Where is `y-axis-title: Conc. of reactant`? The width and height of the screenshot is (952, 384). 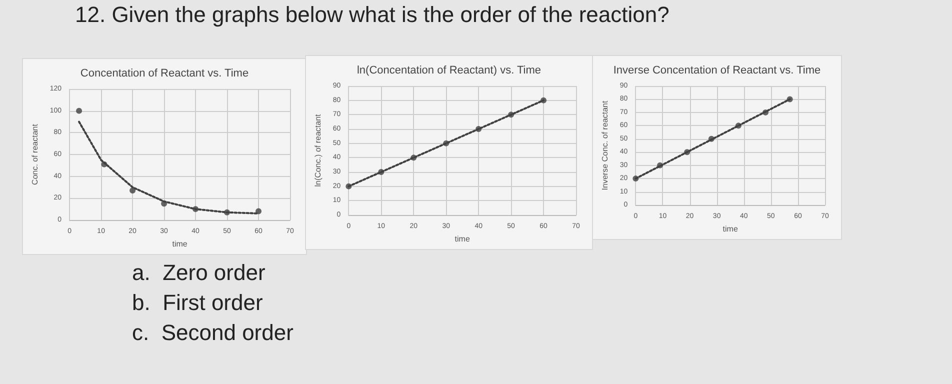 y-axis-title: Conc. of reactant is located at coordinates (35, 154).